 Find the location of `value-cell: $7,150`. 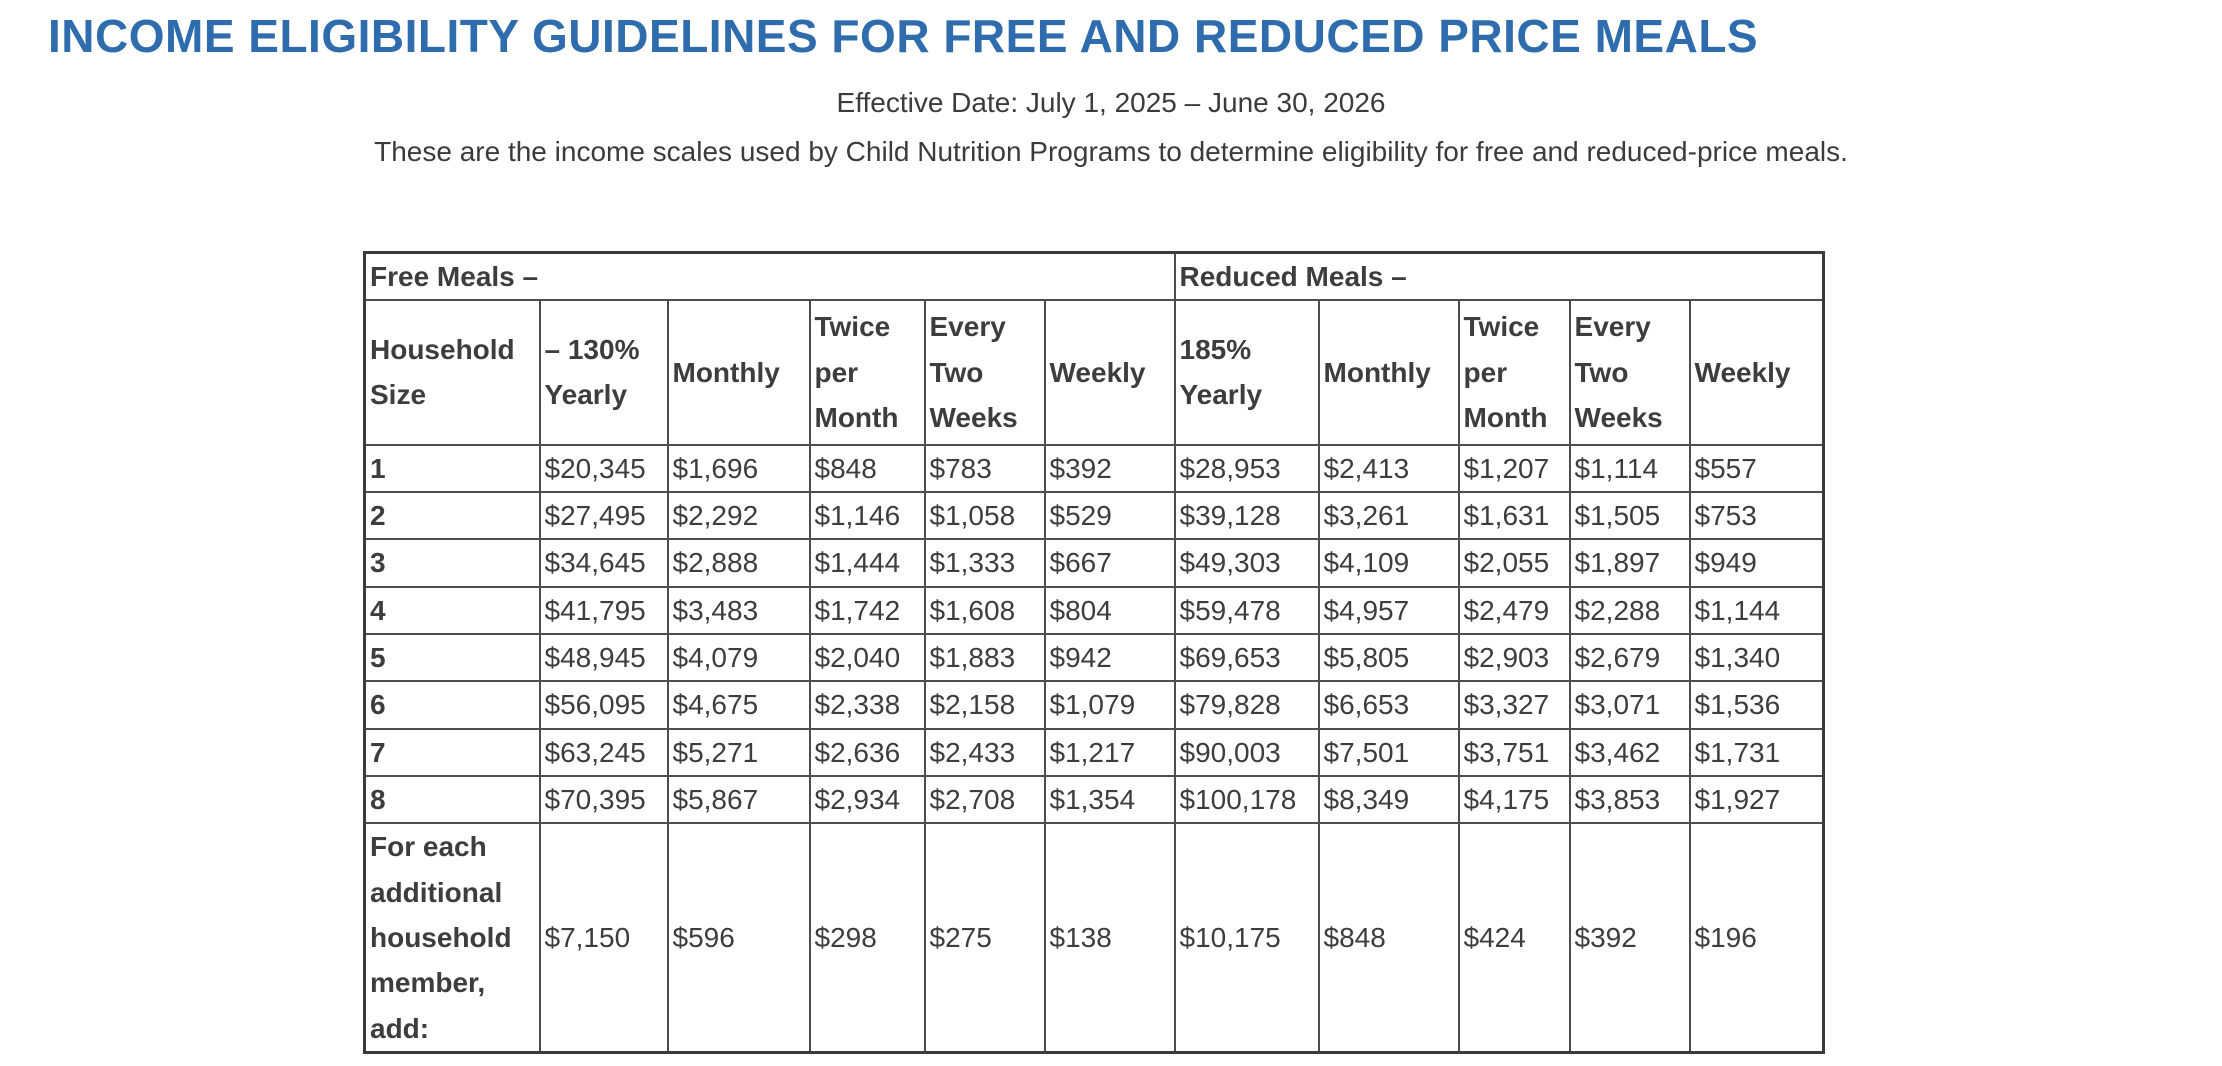

value-cell: $7,150 is located at coordinates (603, 938).